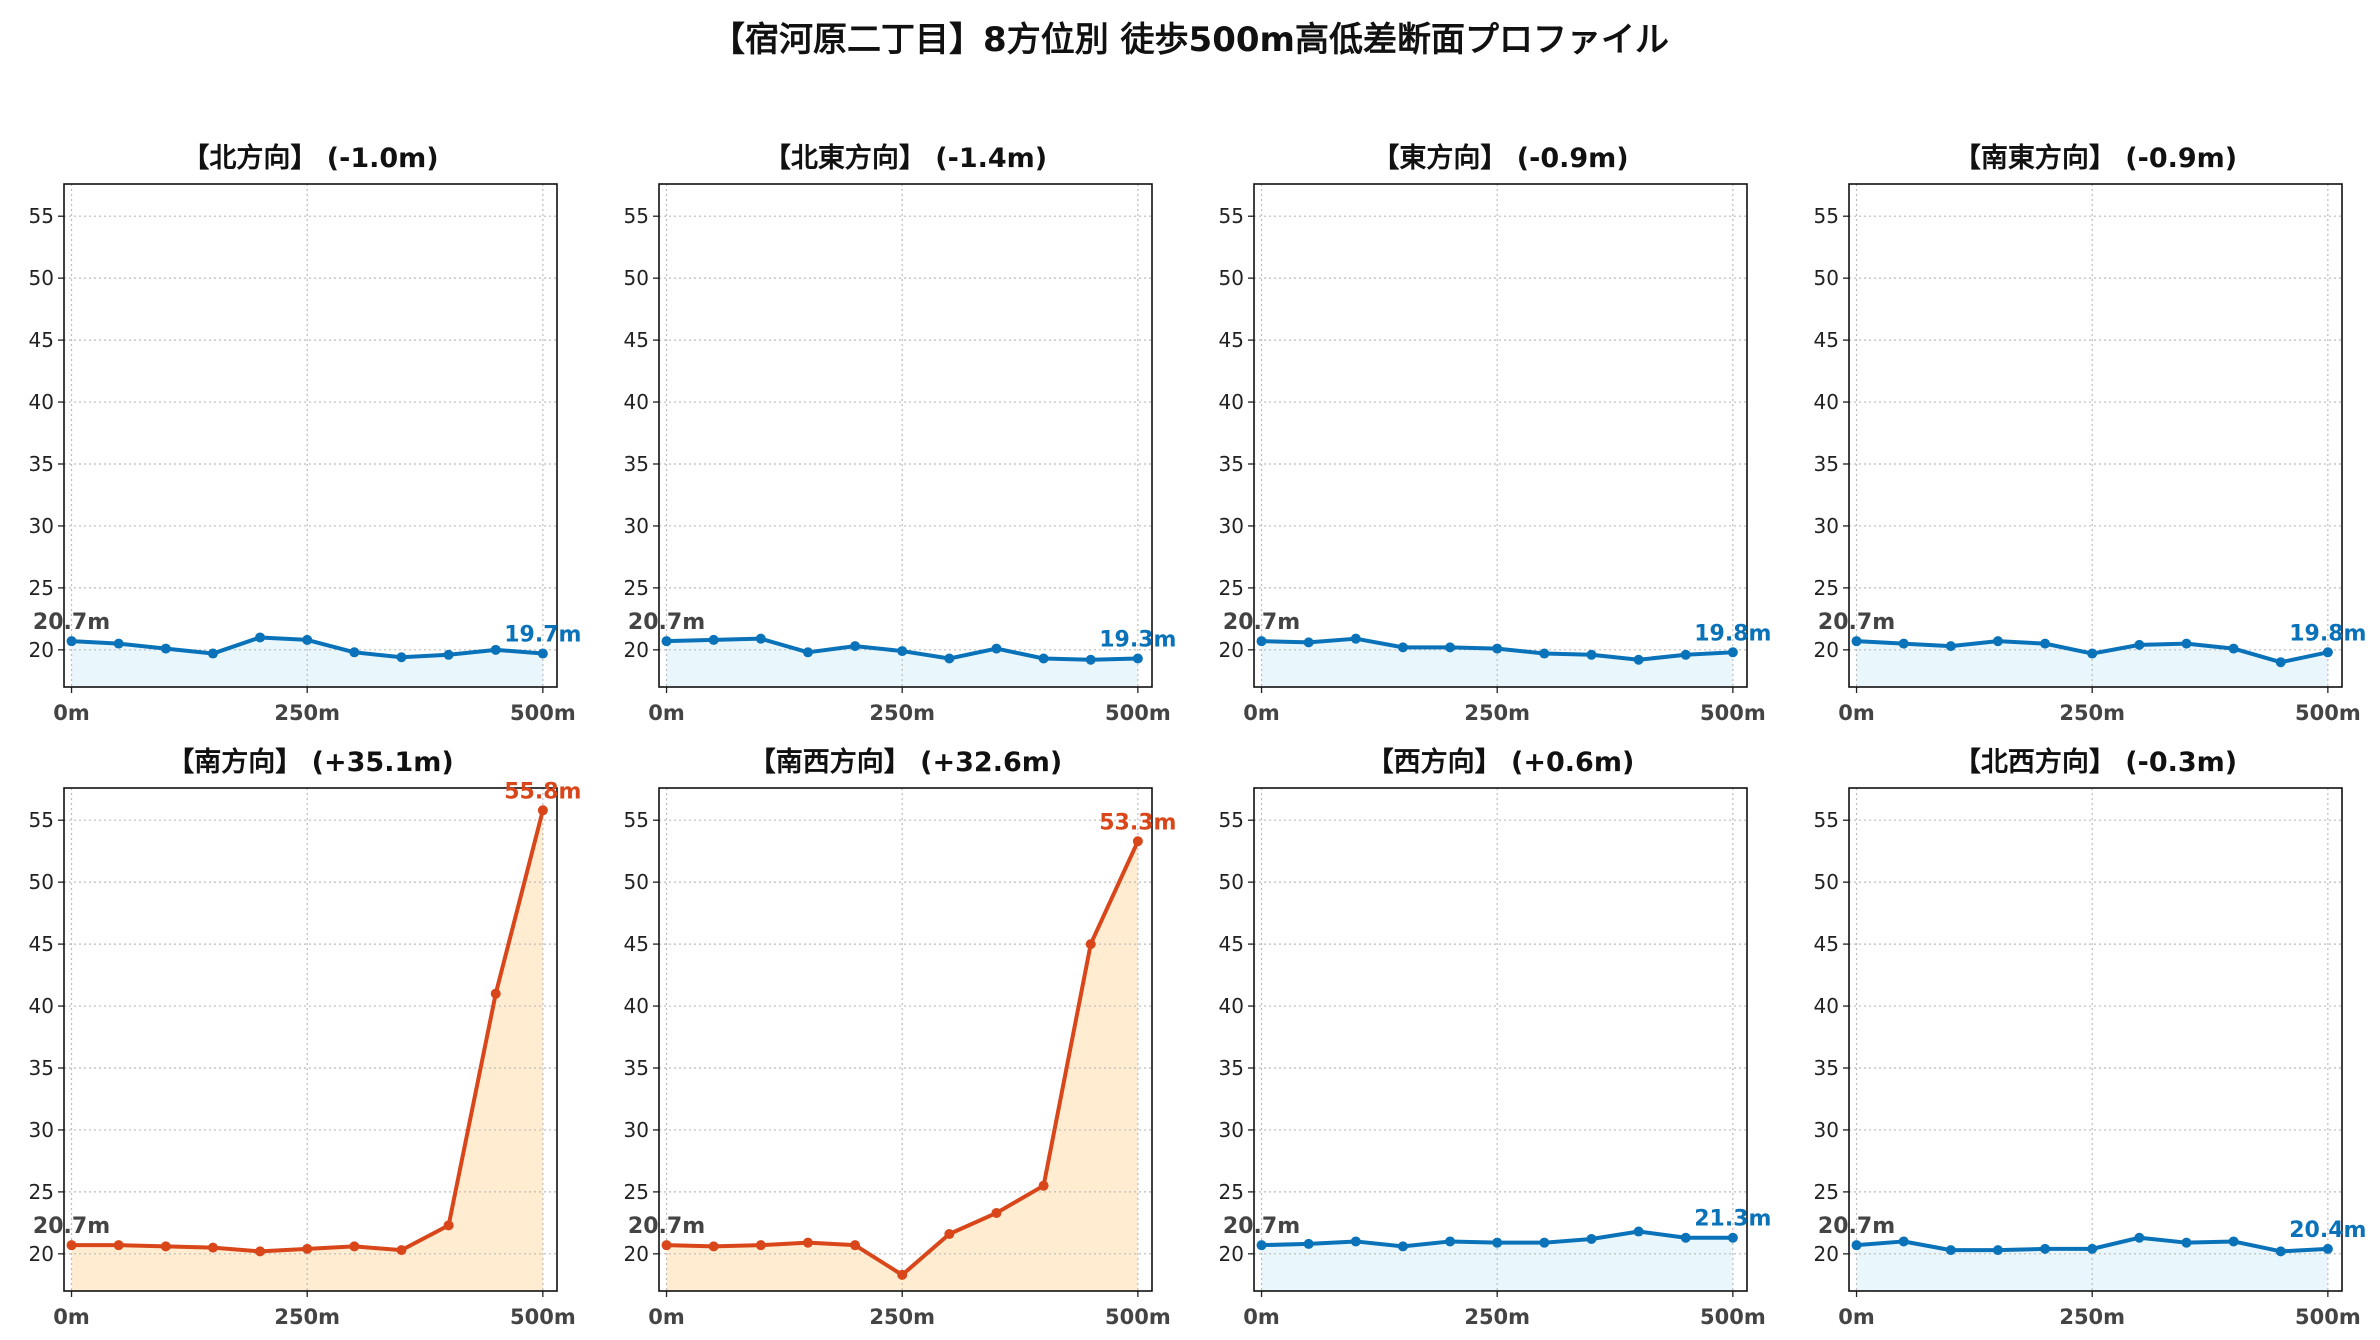  Describe the element at coordinates (2327, 633) in the screenshot. I see `end-label: 19.8m` at that location.